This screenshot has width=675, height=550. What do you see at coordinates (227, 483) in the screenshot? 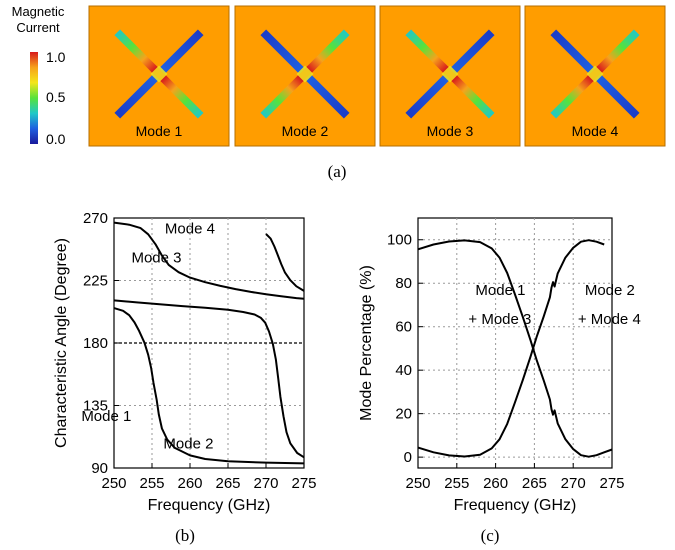
I see `chart-b-xtick-label: 265` at bounding box center [227, 483].